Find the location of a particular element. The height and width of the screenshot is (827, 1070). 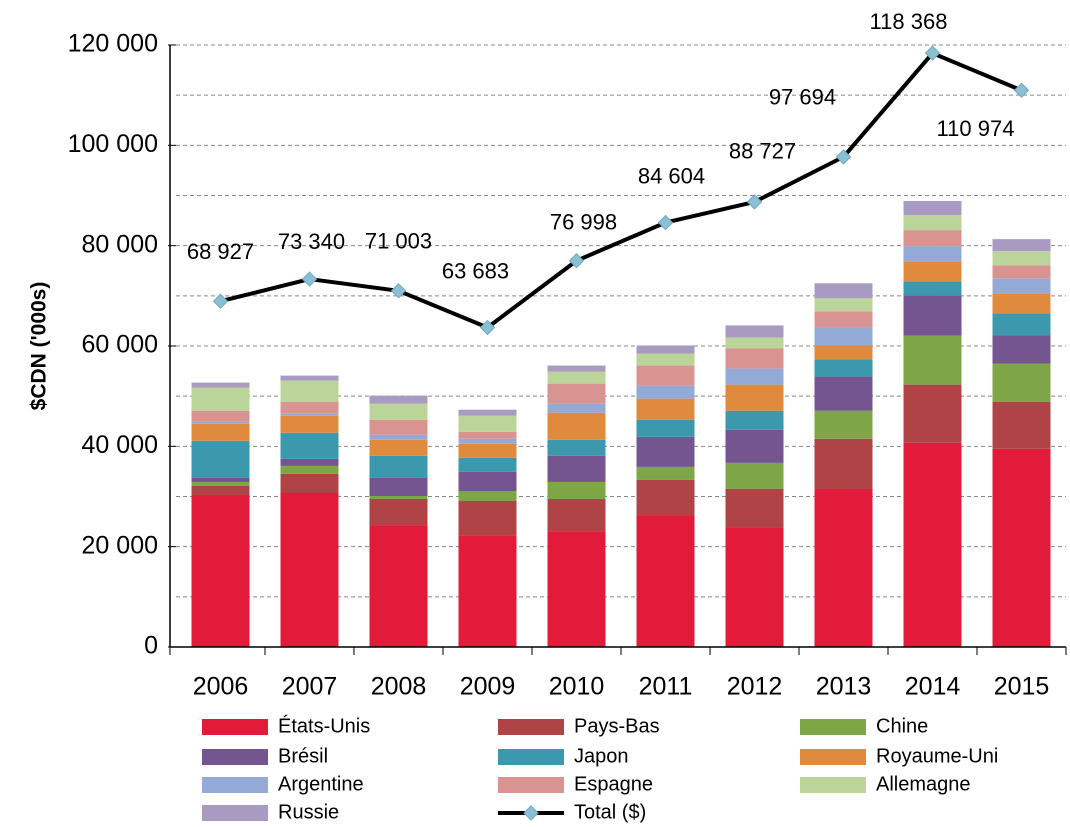

y-tick-label: 0 is located at coordinates (151, 646).